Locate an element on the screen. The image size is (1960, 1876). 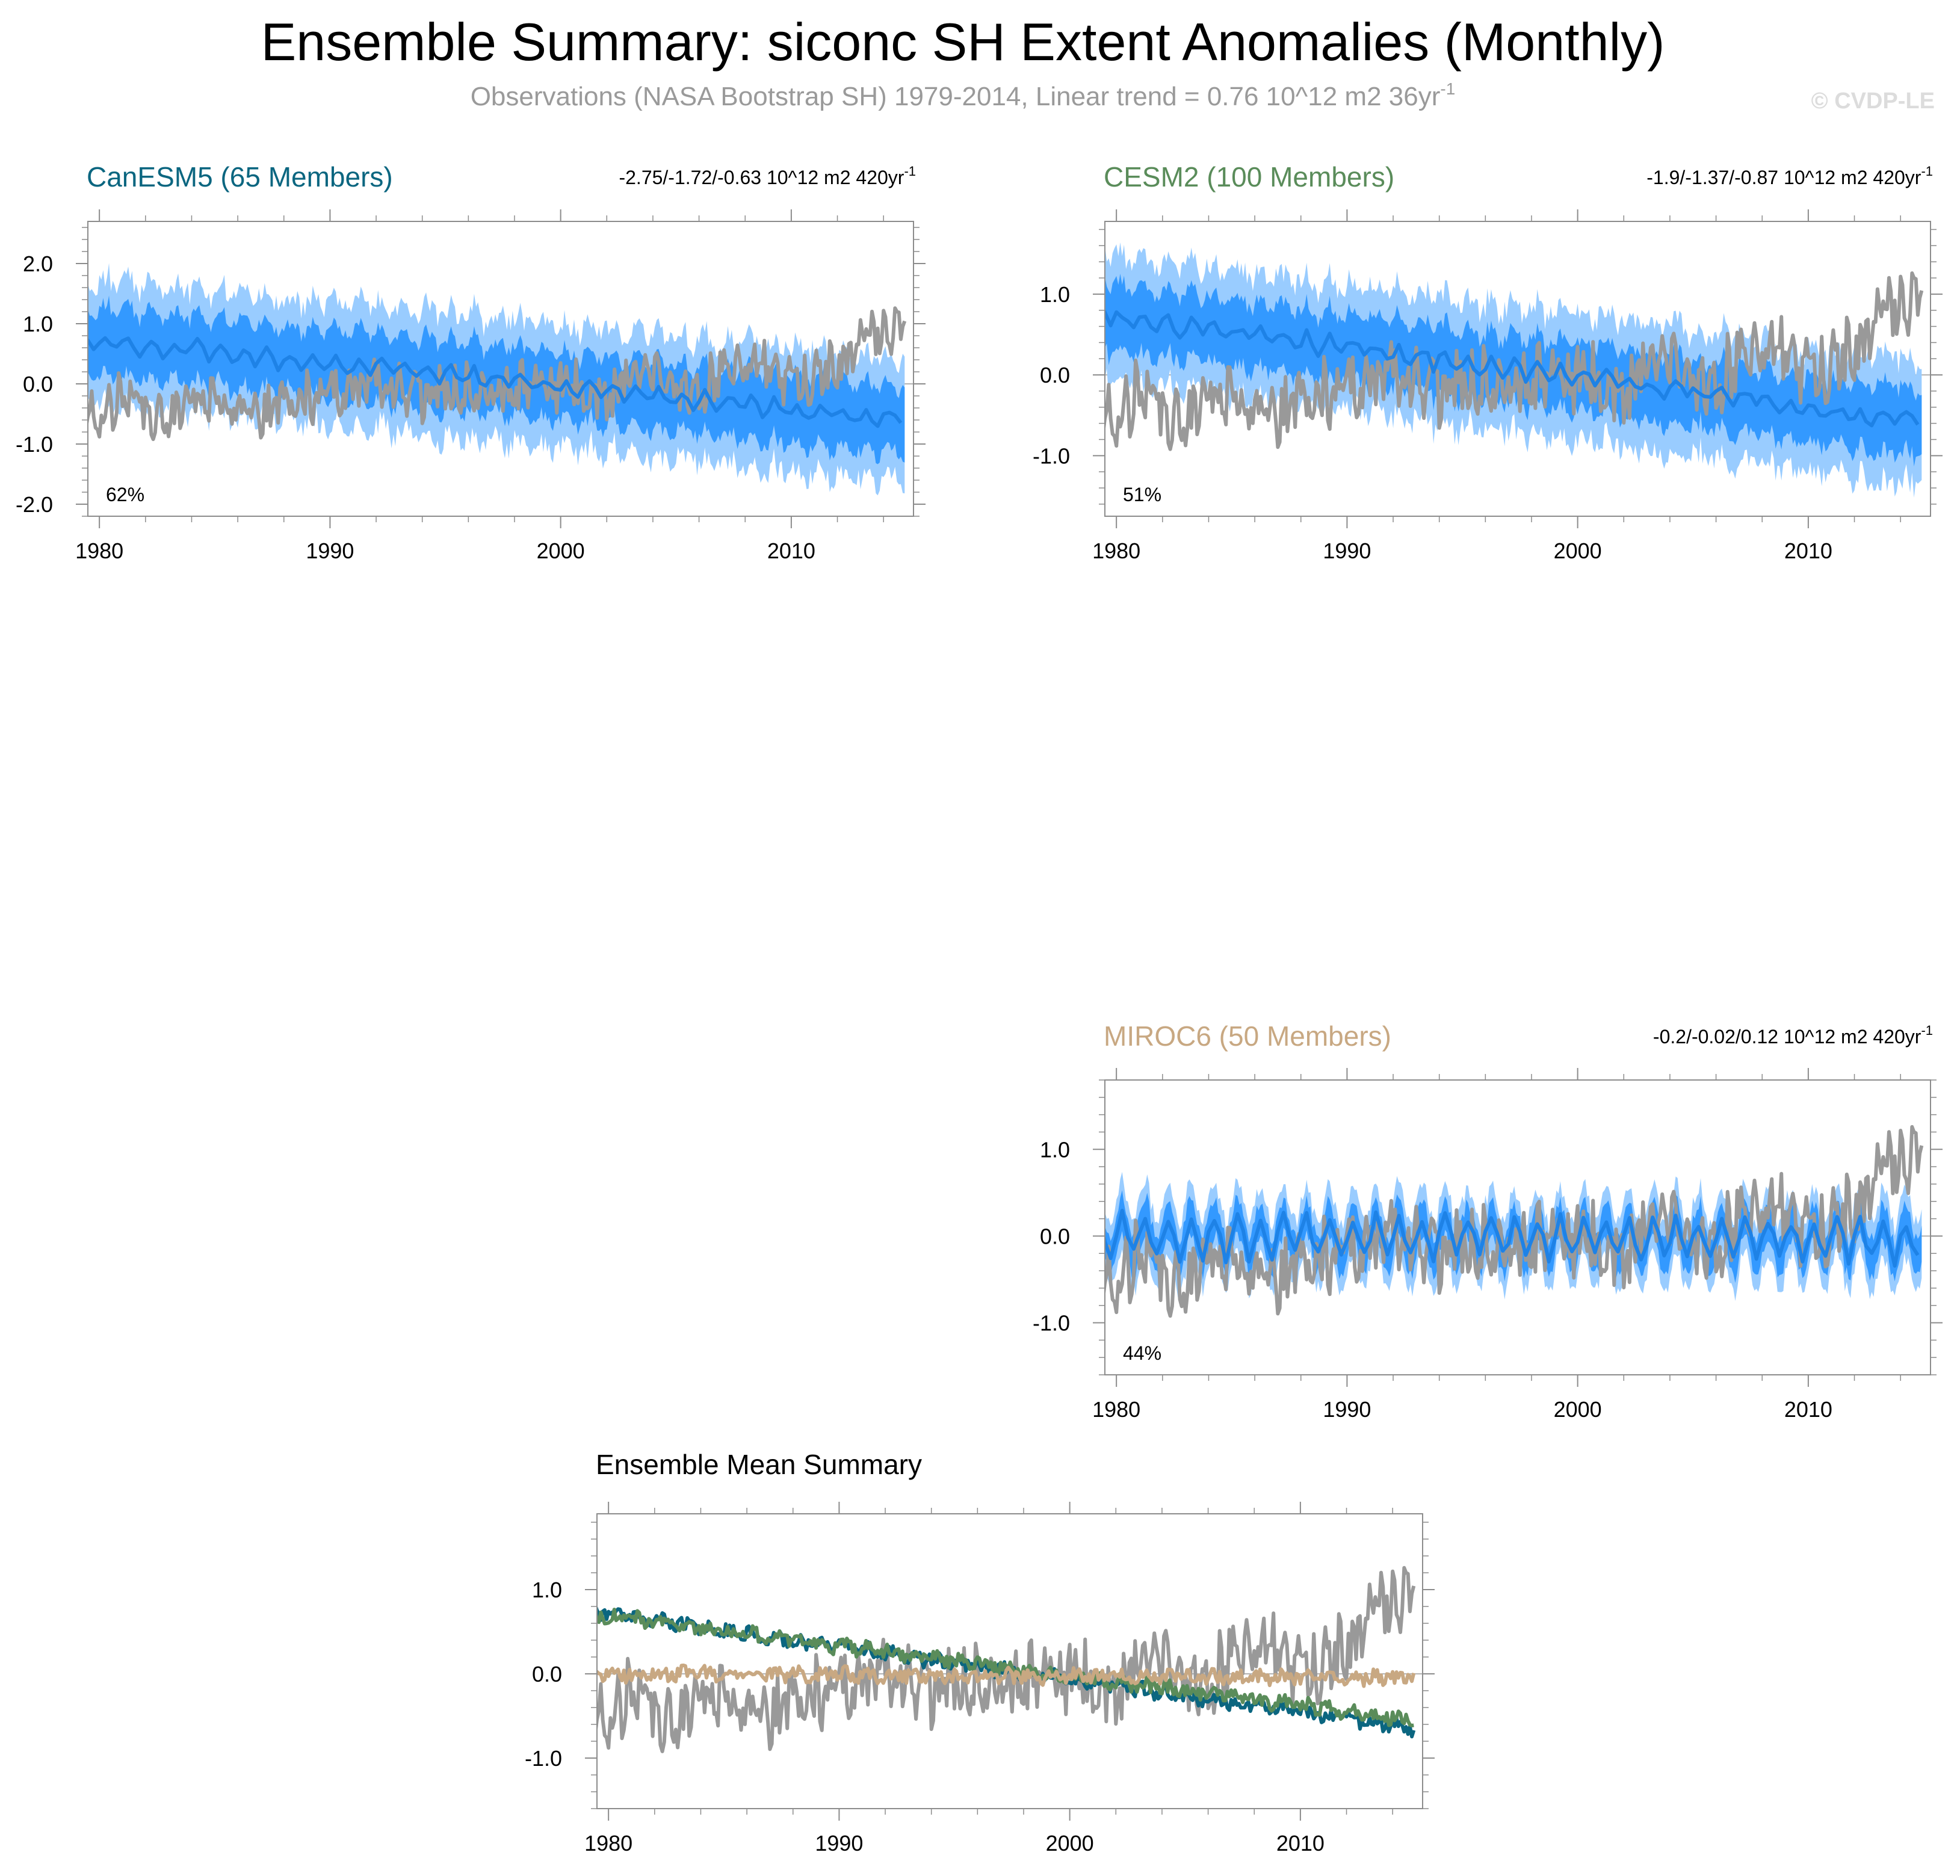
panel-title: CanESM5 (65 Members) is located at coordinates (240, 177).